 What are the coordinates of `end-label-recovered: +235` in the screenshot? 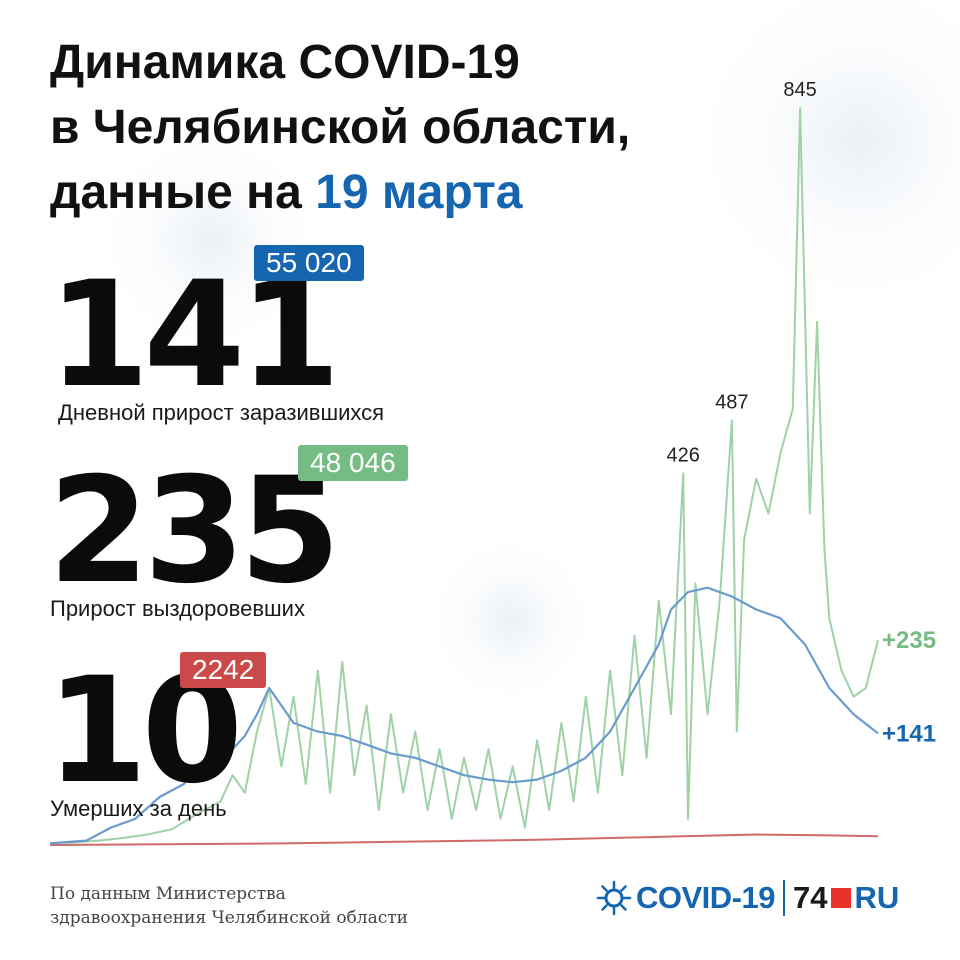 It's located at (909, 640).